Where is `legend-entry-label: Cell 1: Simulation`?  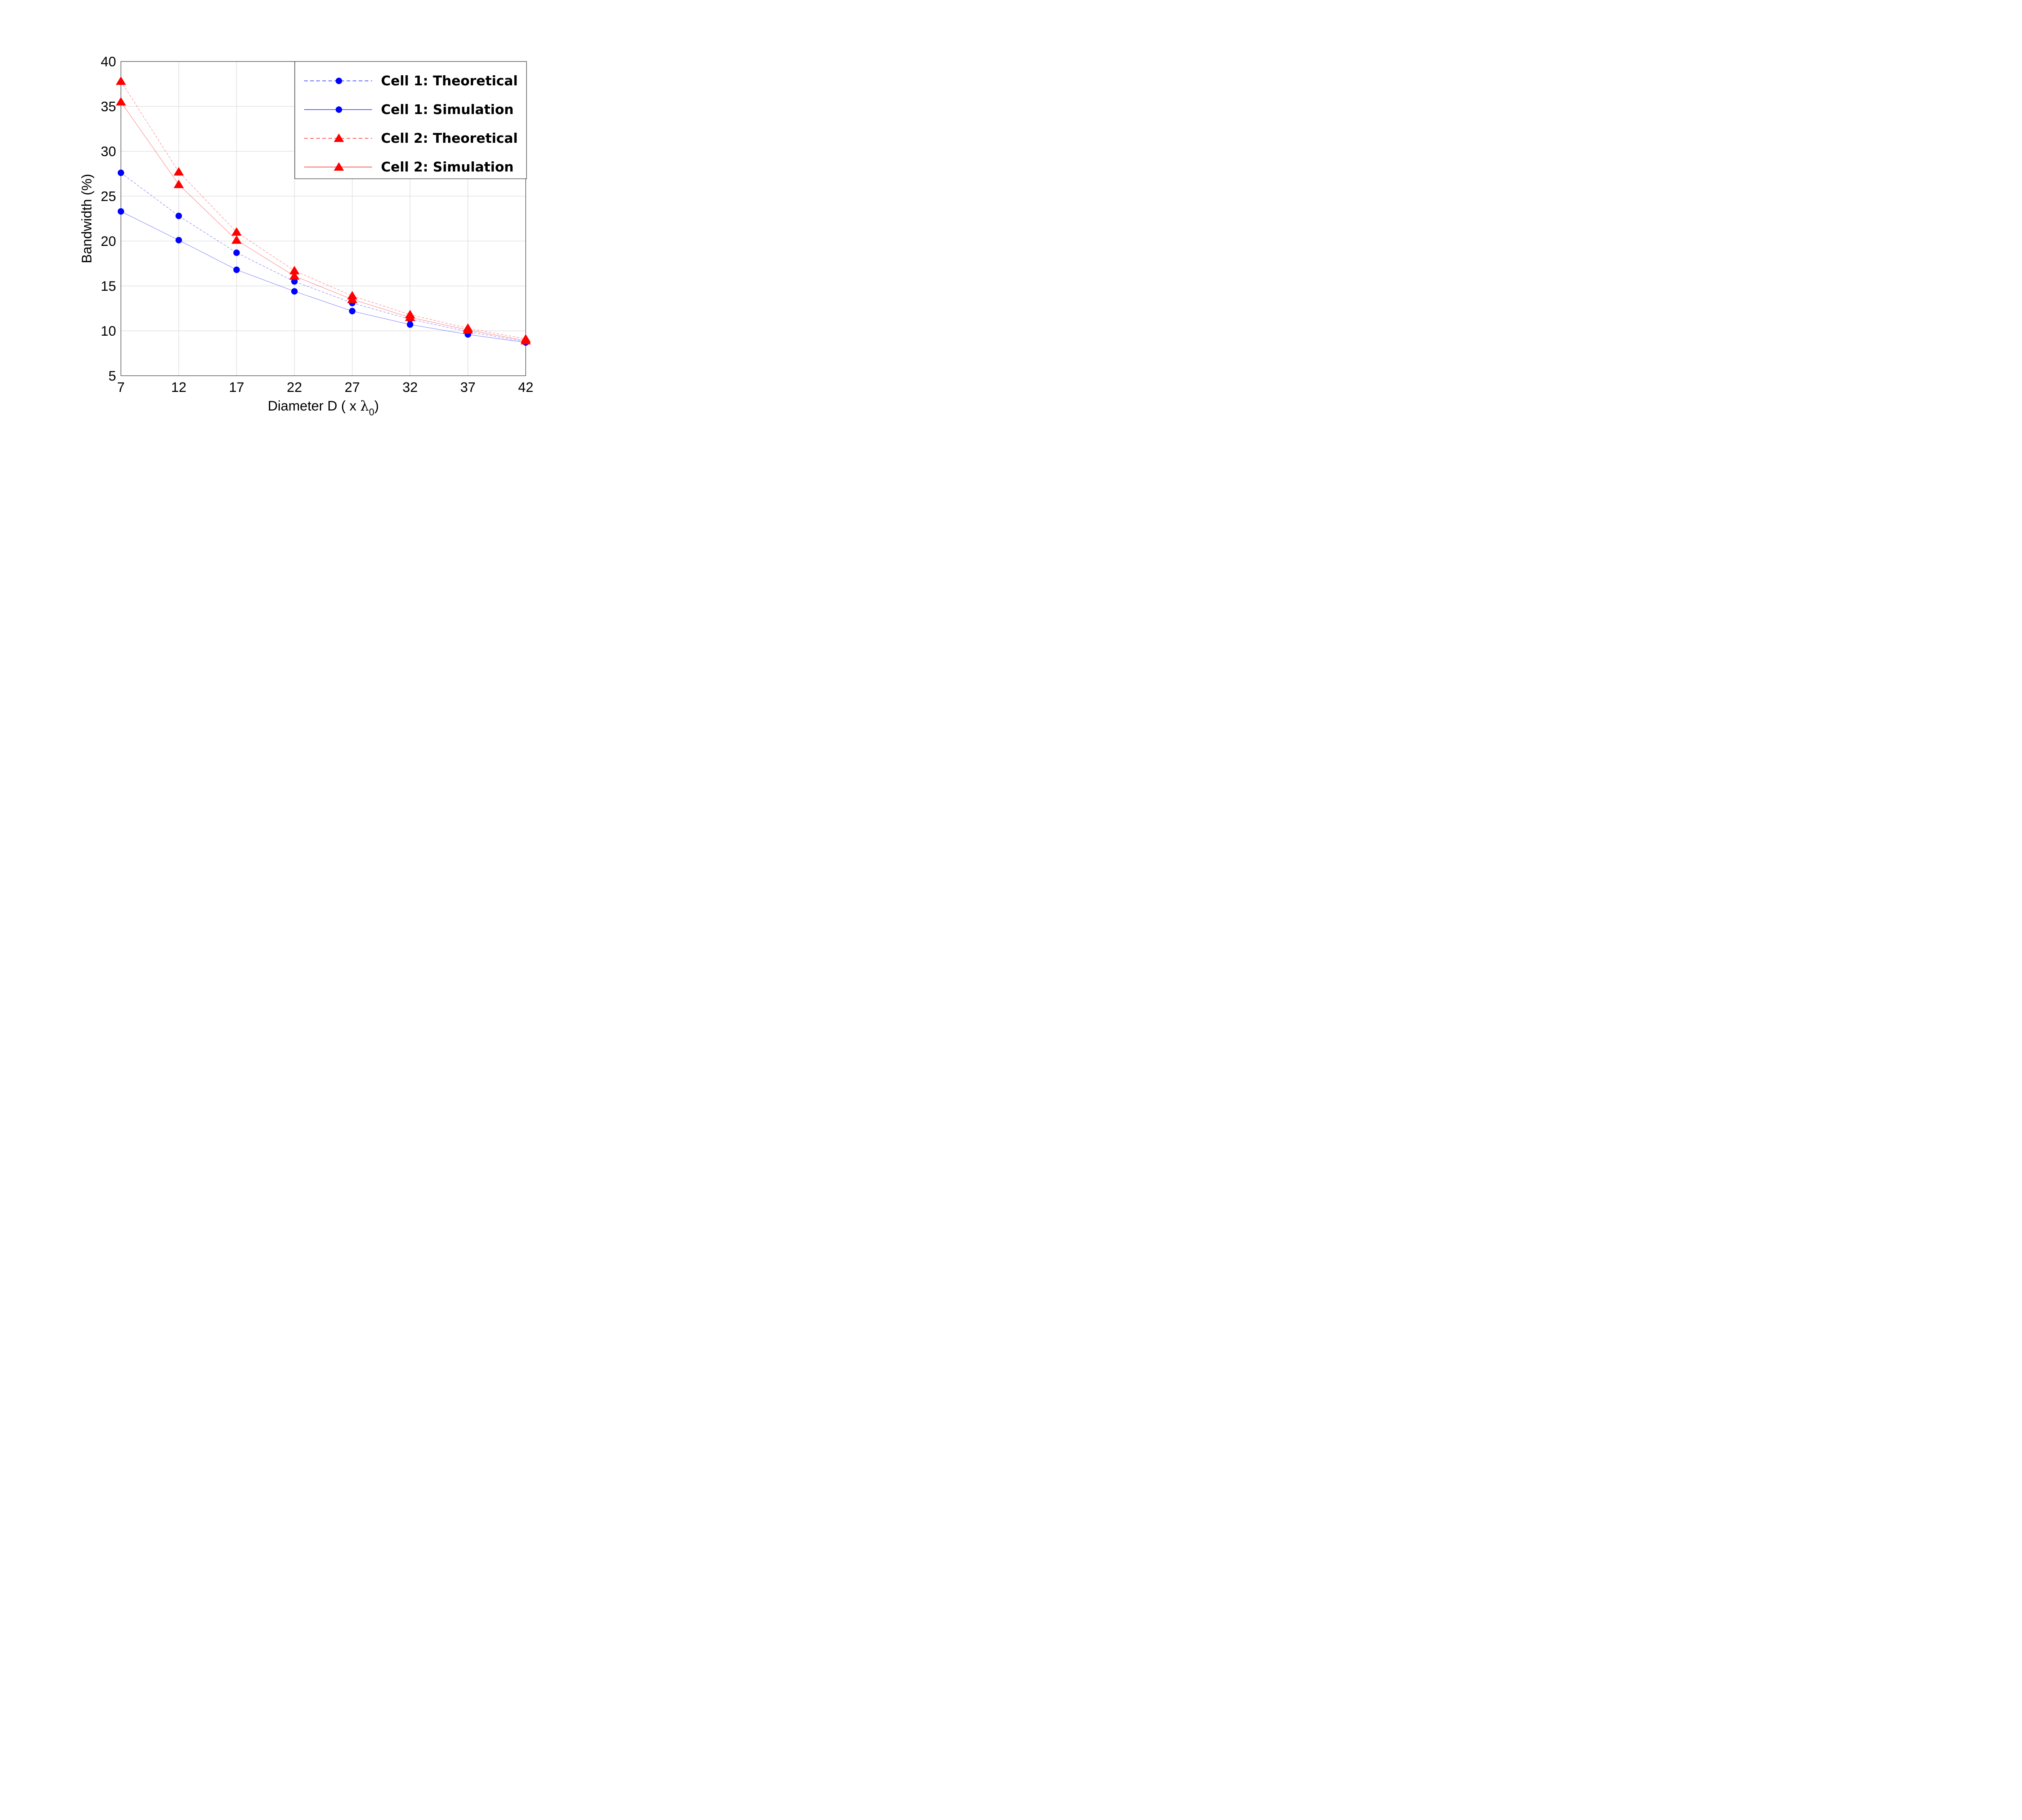
legend-entry-label: Cell 1: Simulation is located at coordinates (447, 109).